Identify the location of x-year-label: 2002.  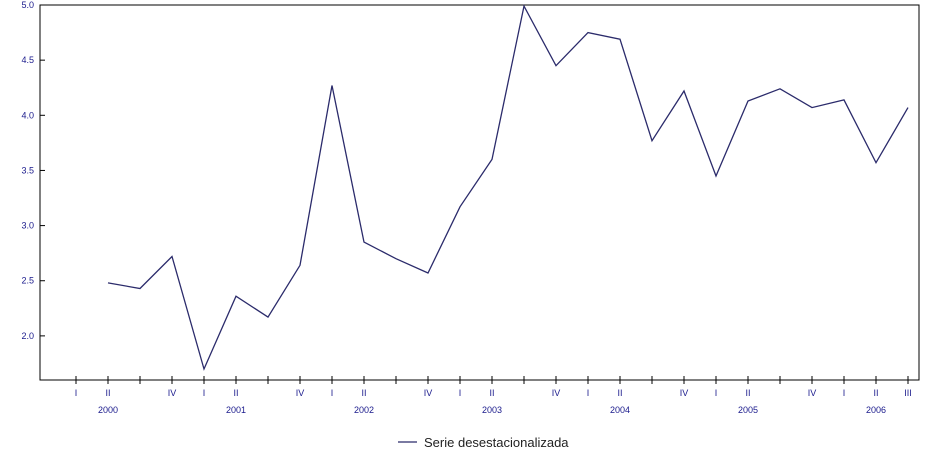
(364, 410).